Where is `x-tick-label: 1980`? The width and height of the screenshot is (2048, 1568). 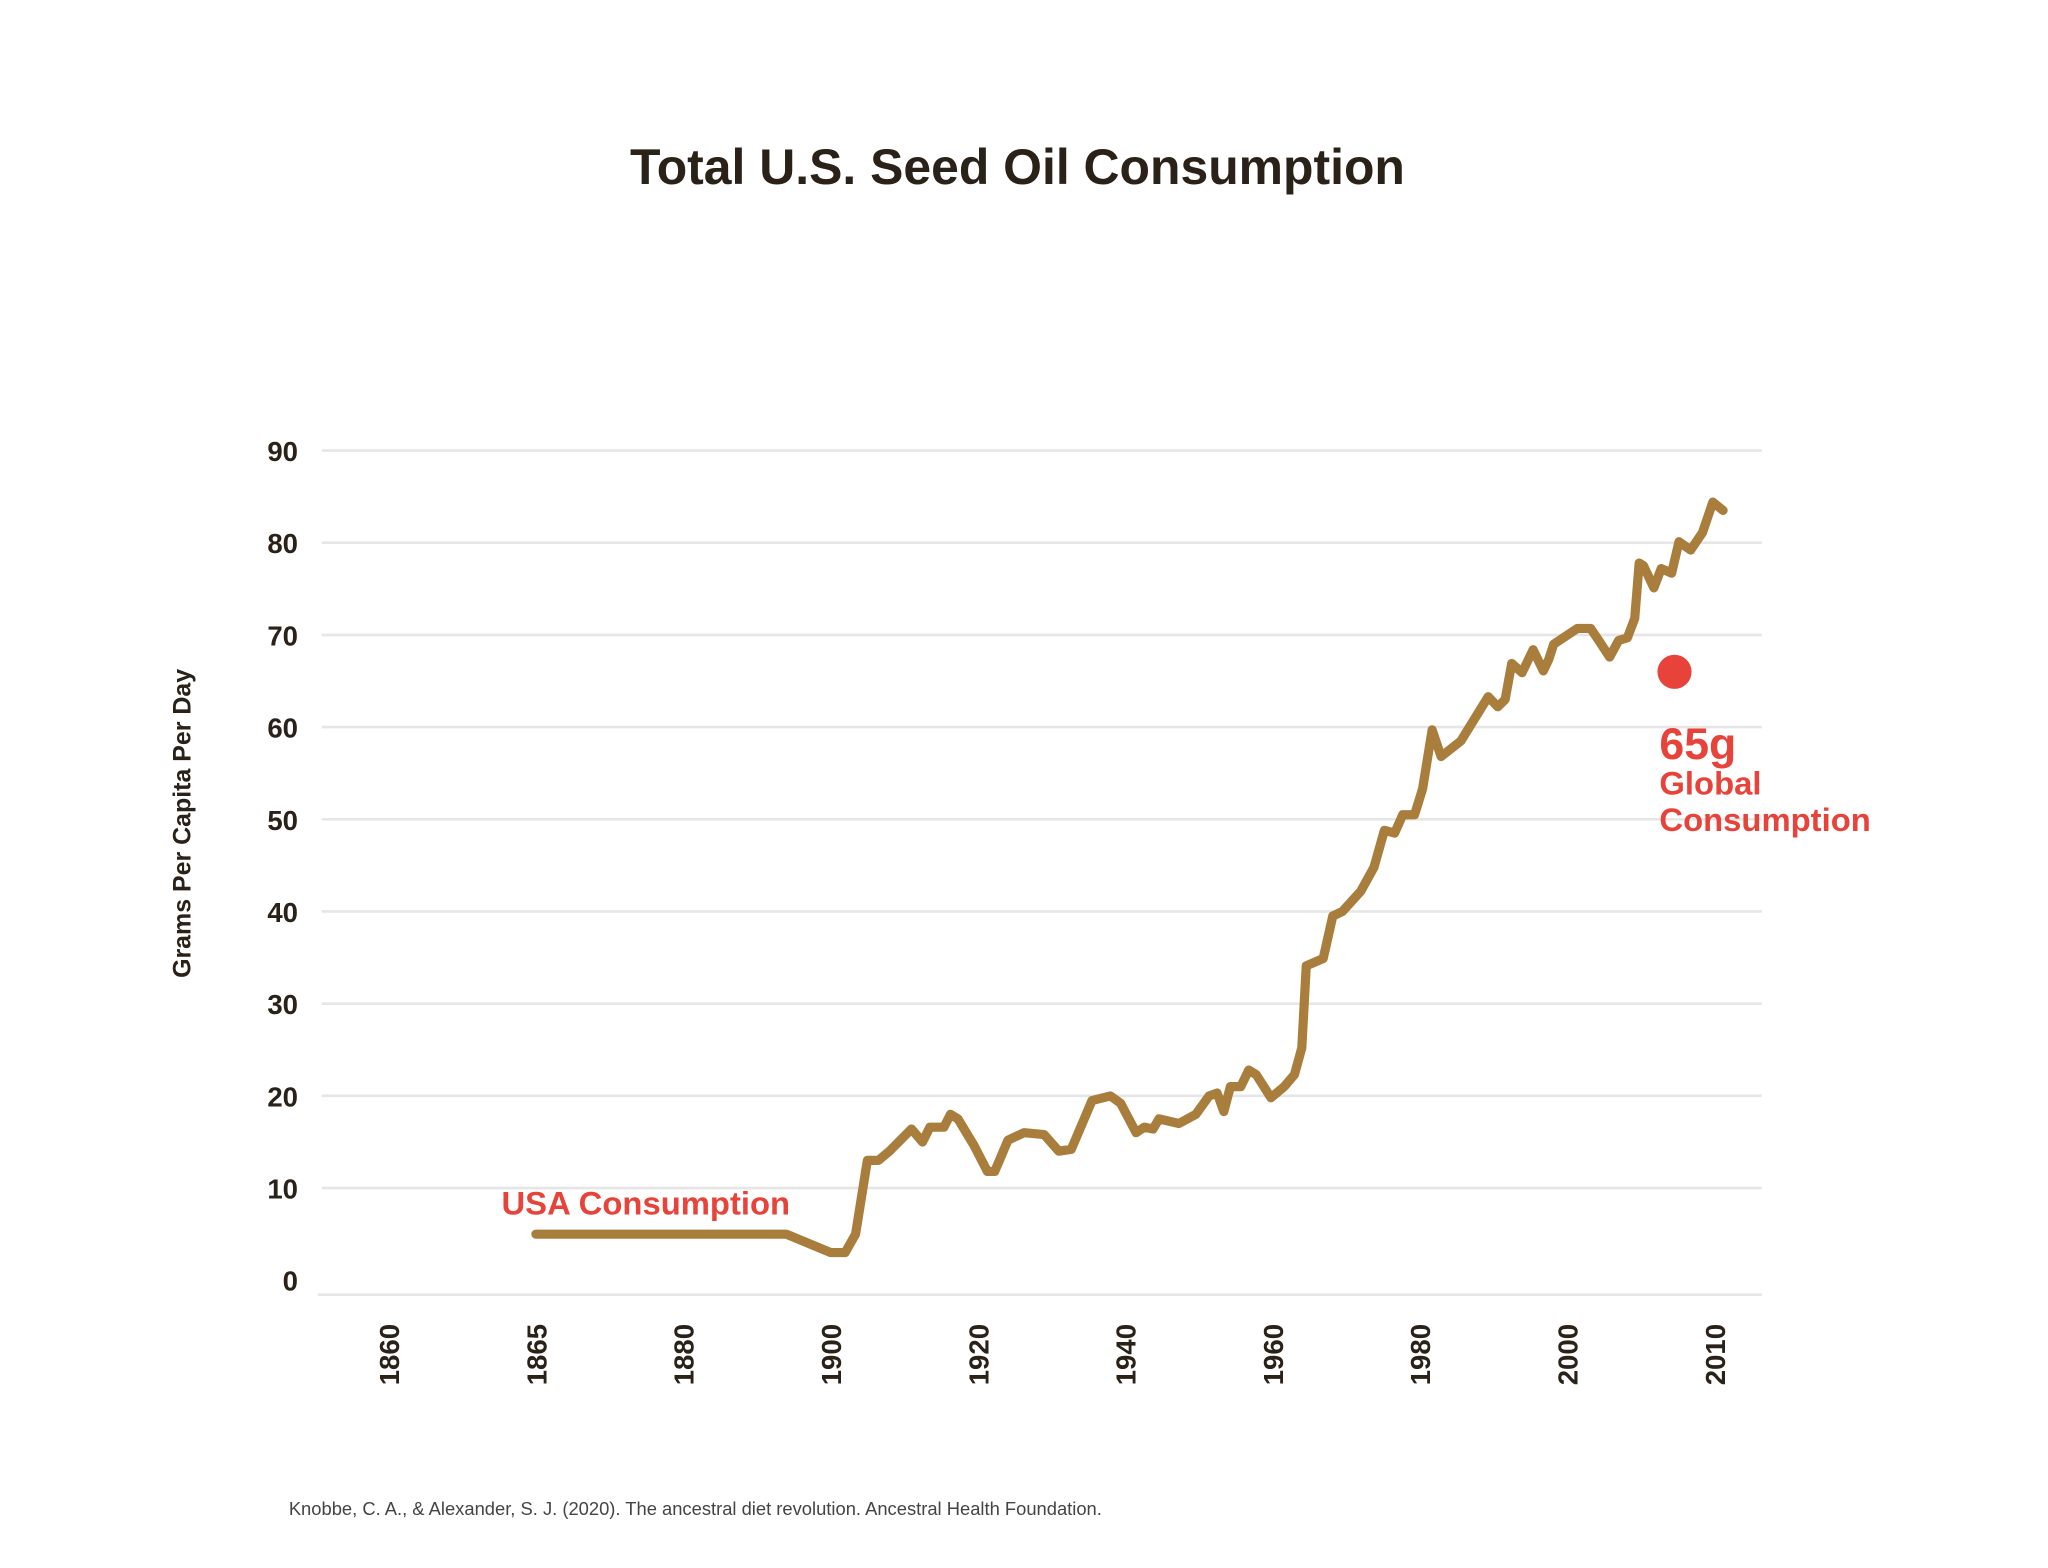 x-tick-label: 1980 is located at coordinates (1420, 1354).